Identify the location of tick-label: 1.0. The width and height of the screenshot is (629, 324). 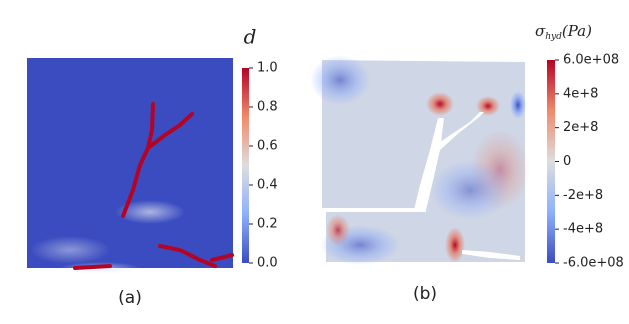
(267, 68).